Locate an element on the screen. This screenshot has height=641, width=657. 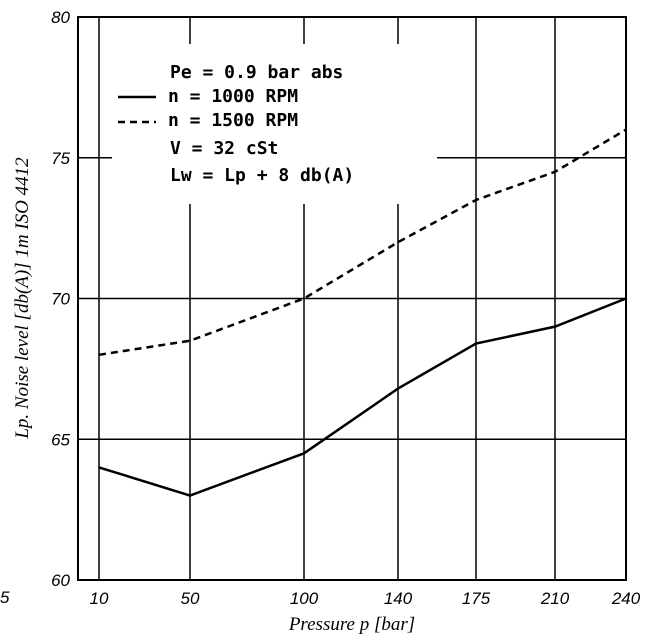
x-tick-labels: 10 50 100 140 175 210 240 is located at coordinates (365, 598).